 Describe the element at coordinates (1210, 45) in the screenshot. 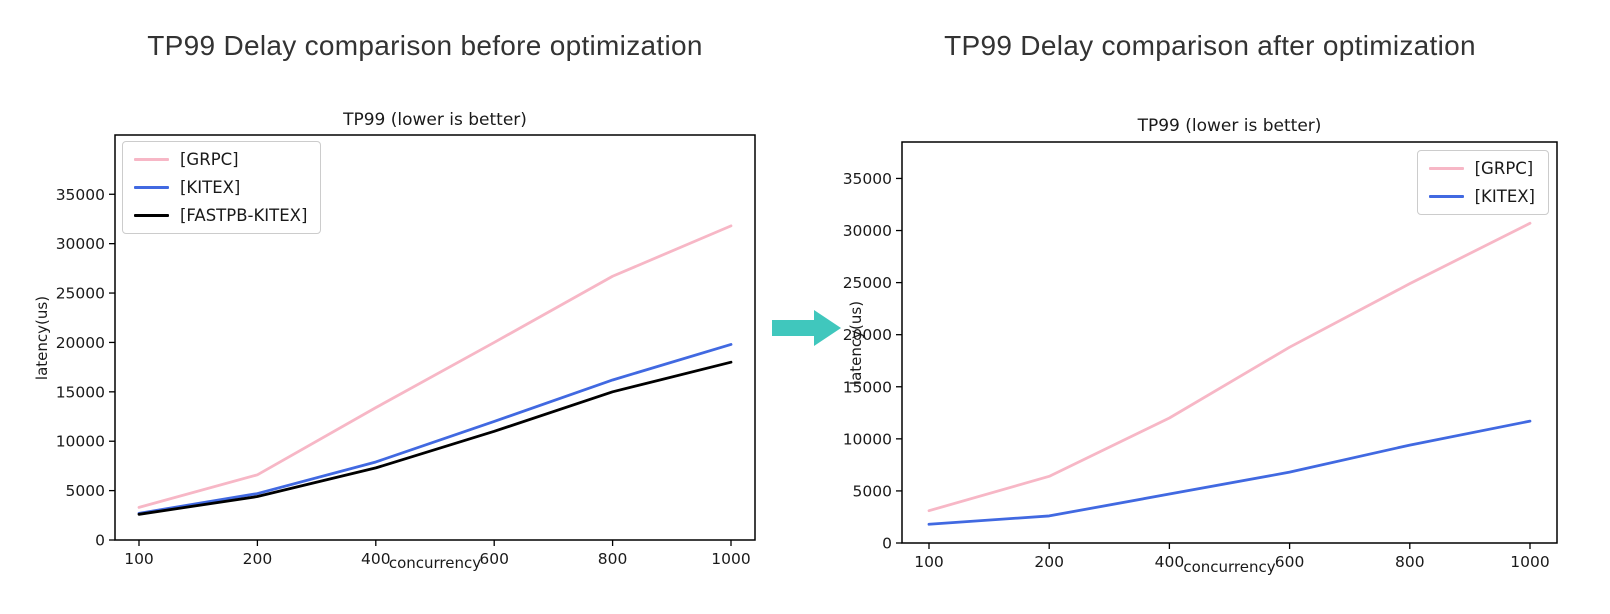

I see `heading-after-optimization: TP99 Delay comparison after optimization` at that location.